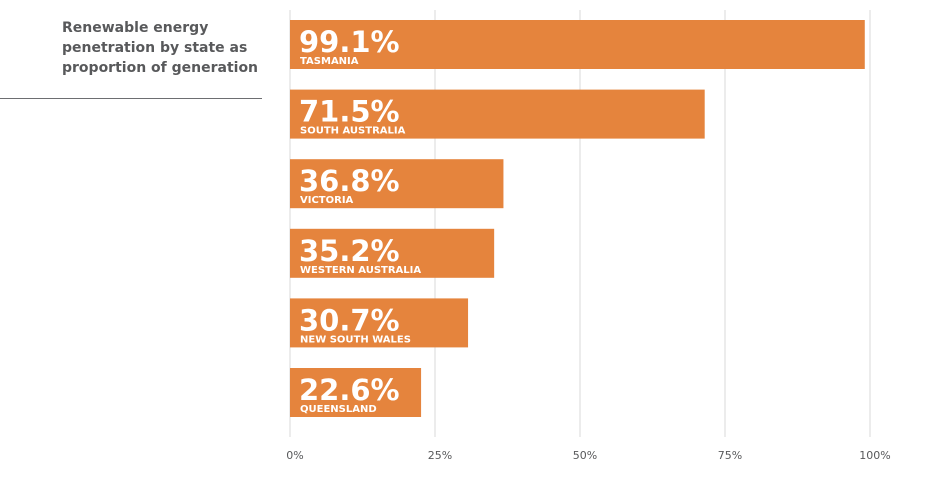  What do you see at coordinates (585, 455) in the screenshot?
I see `x-tick-label: 50%` at bounding box center [585, 455].